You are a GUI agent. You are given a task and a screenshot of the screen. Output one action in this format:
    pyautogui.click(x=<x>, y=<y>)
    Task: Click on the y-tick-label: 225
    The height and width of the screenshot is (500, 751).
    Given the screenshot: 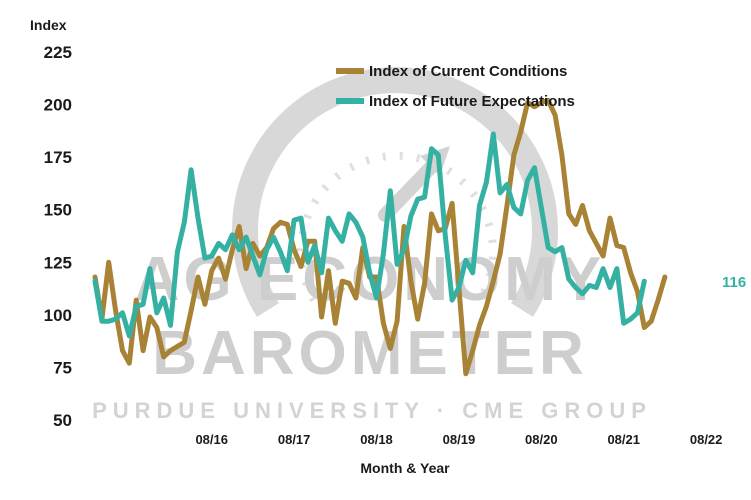 What is the action you would take?
    pyautogui.click(x=58, y=52)
    